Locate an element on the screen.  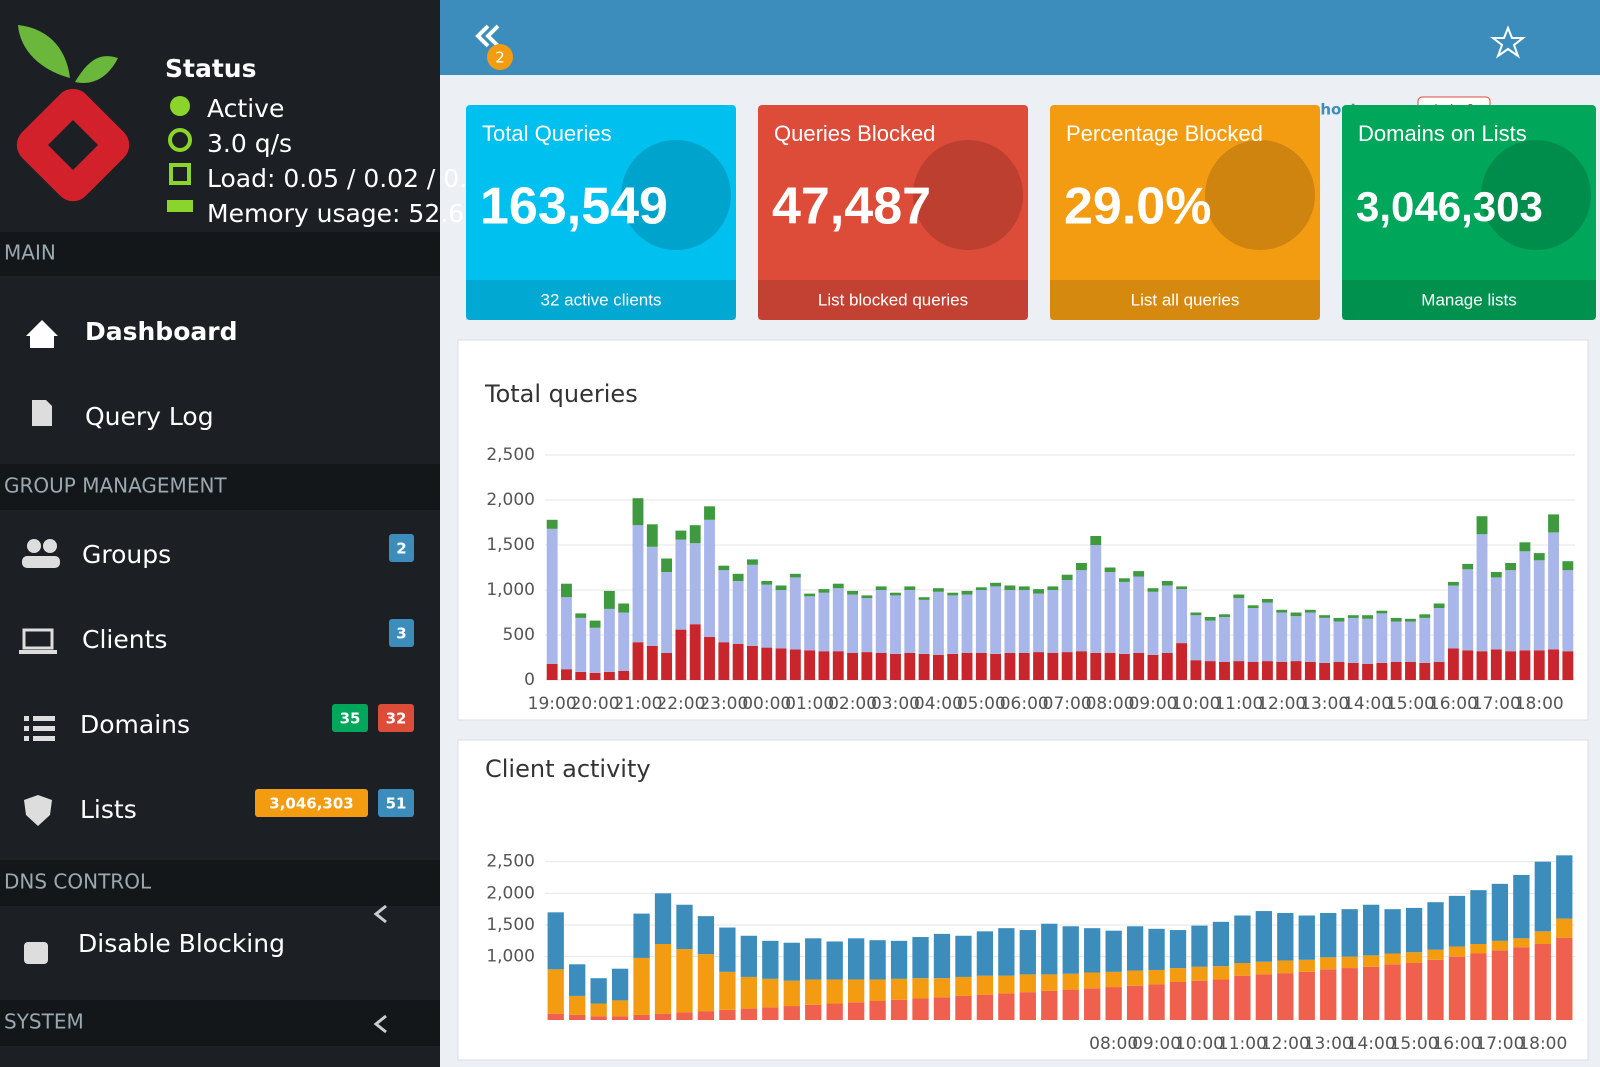
bookmark-icon is located at coordinates (1508, 42).